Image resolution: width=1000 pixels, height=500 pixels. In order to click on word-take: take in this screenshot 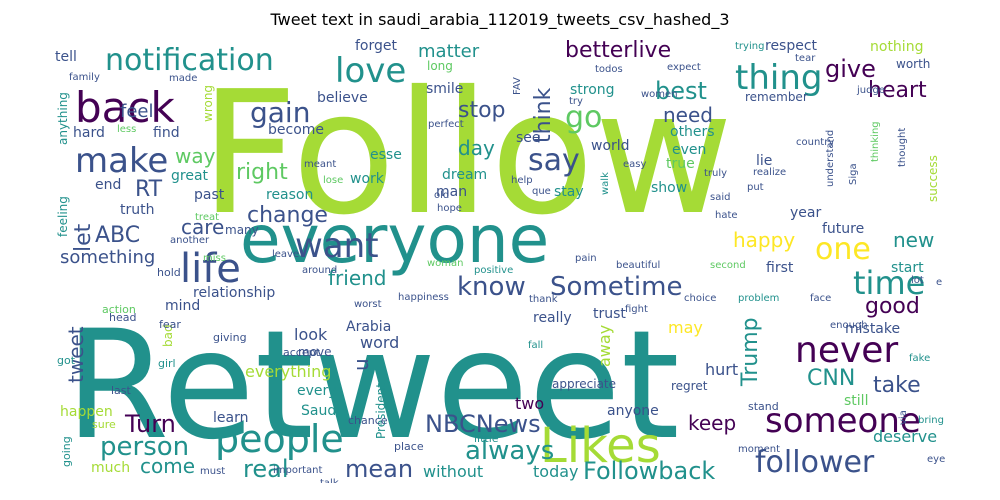, I will do `click(897, 385)`.